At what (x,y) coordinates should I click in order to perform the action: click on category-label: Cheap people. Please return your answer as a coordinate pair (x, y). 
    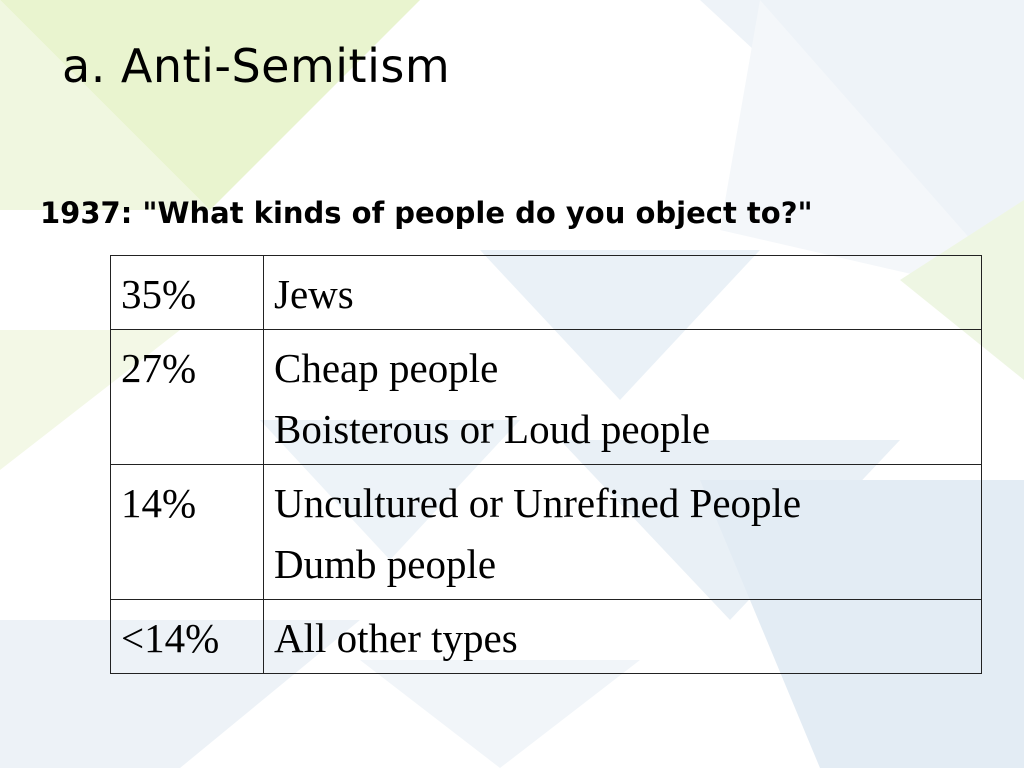
    Looking at the image, I should click on (386, 368).